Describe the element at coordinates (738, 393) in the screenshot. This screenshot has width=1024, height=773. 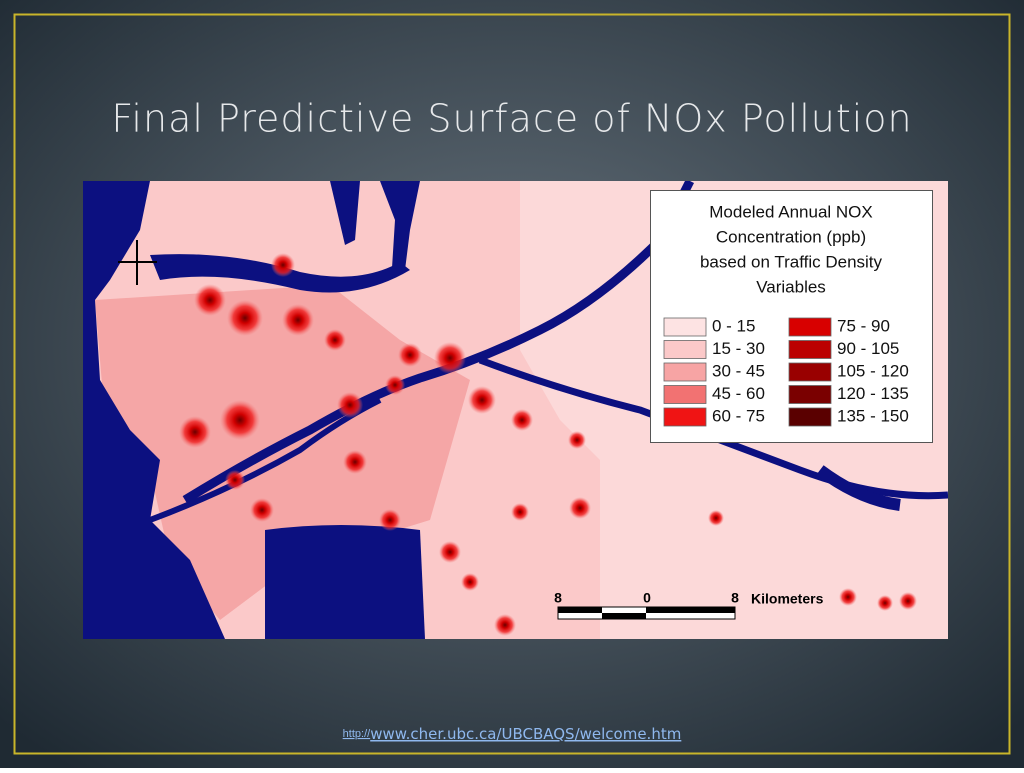
I see `legend-label: 45 - 60` at that location.